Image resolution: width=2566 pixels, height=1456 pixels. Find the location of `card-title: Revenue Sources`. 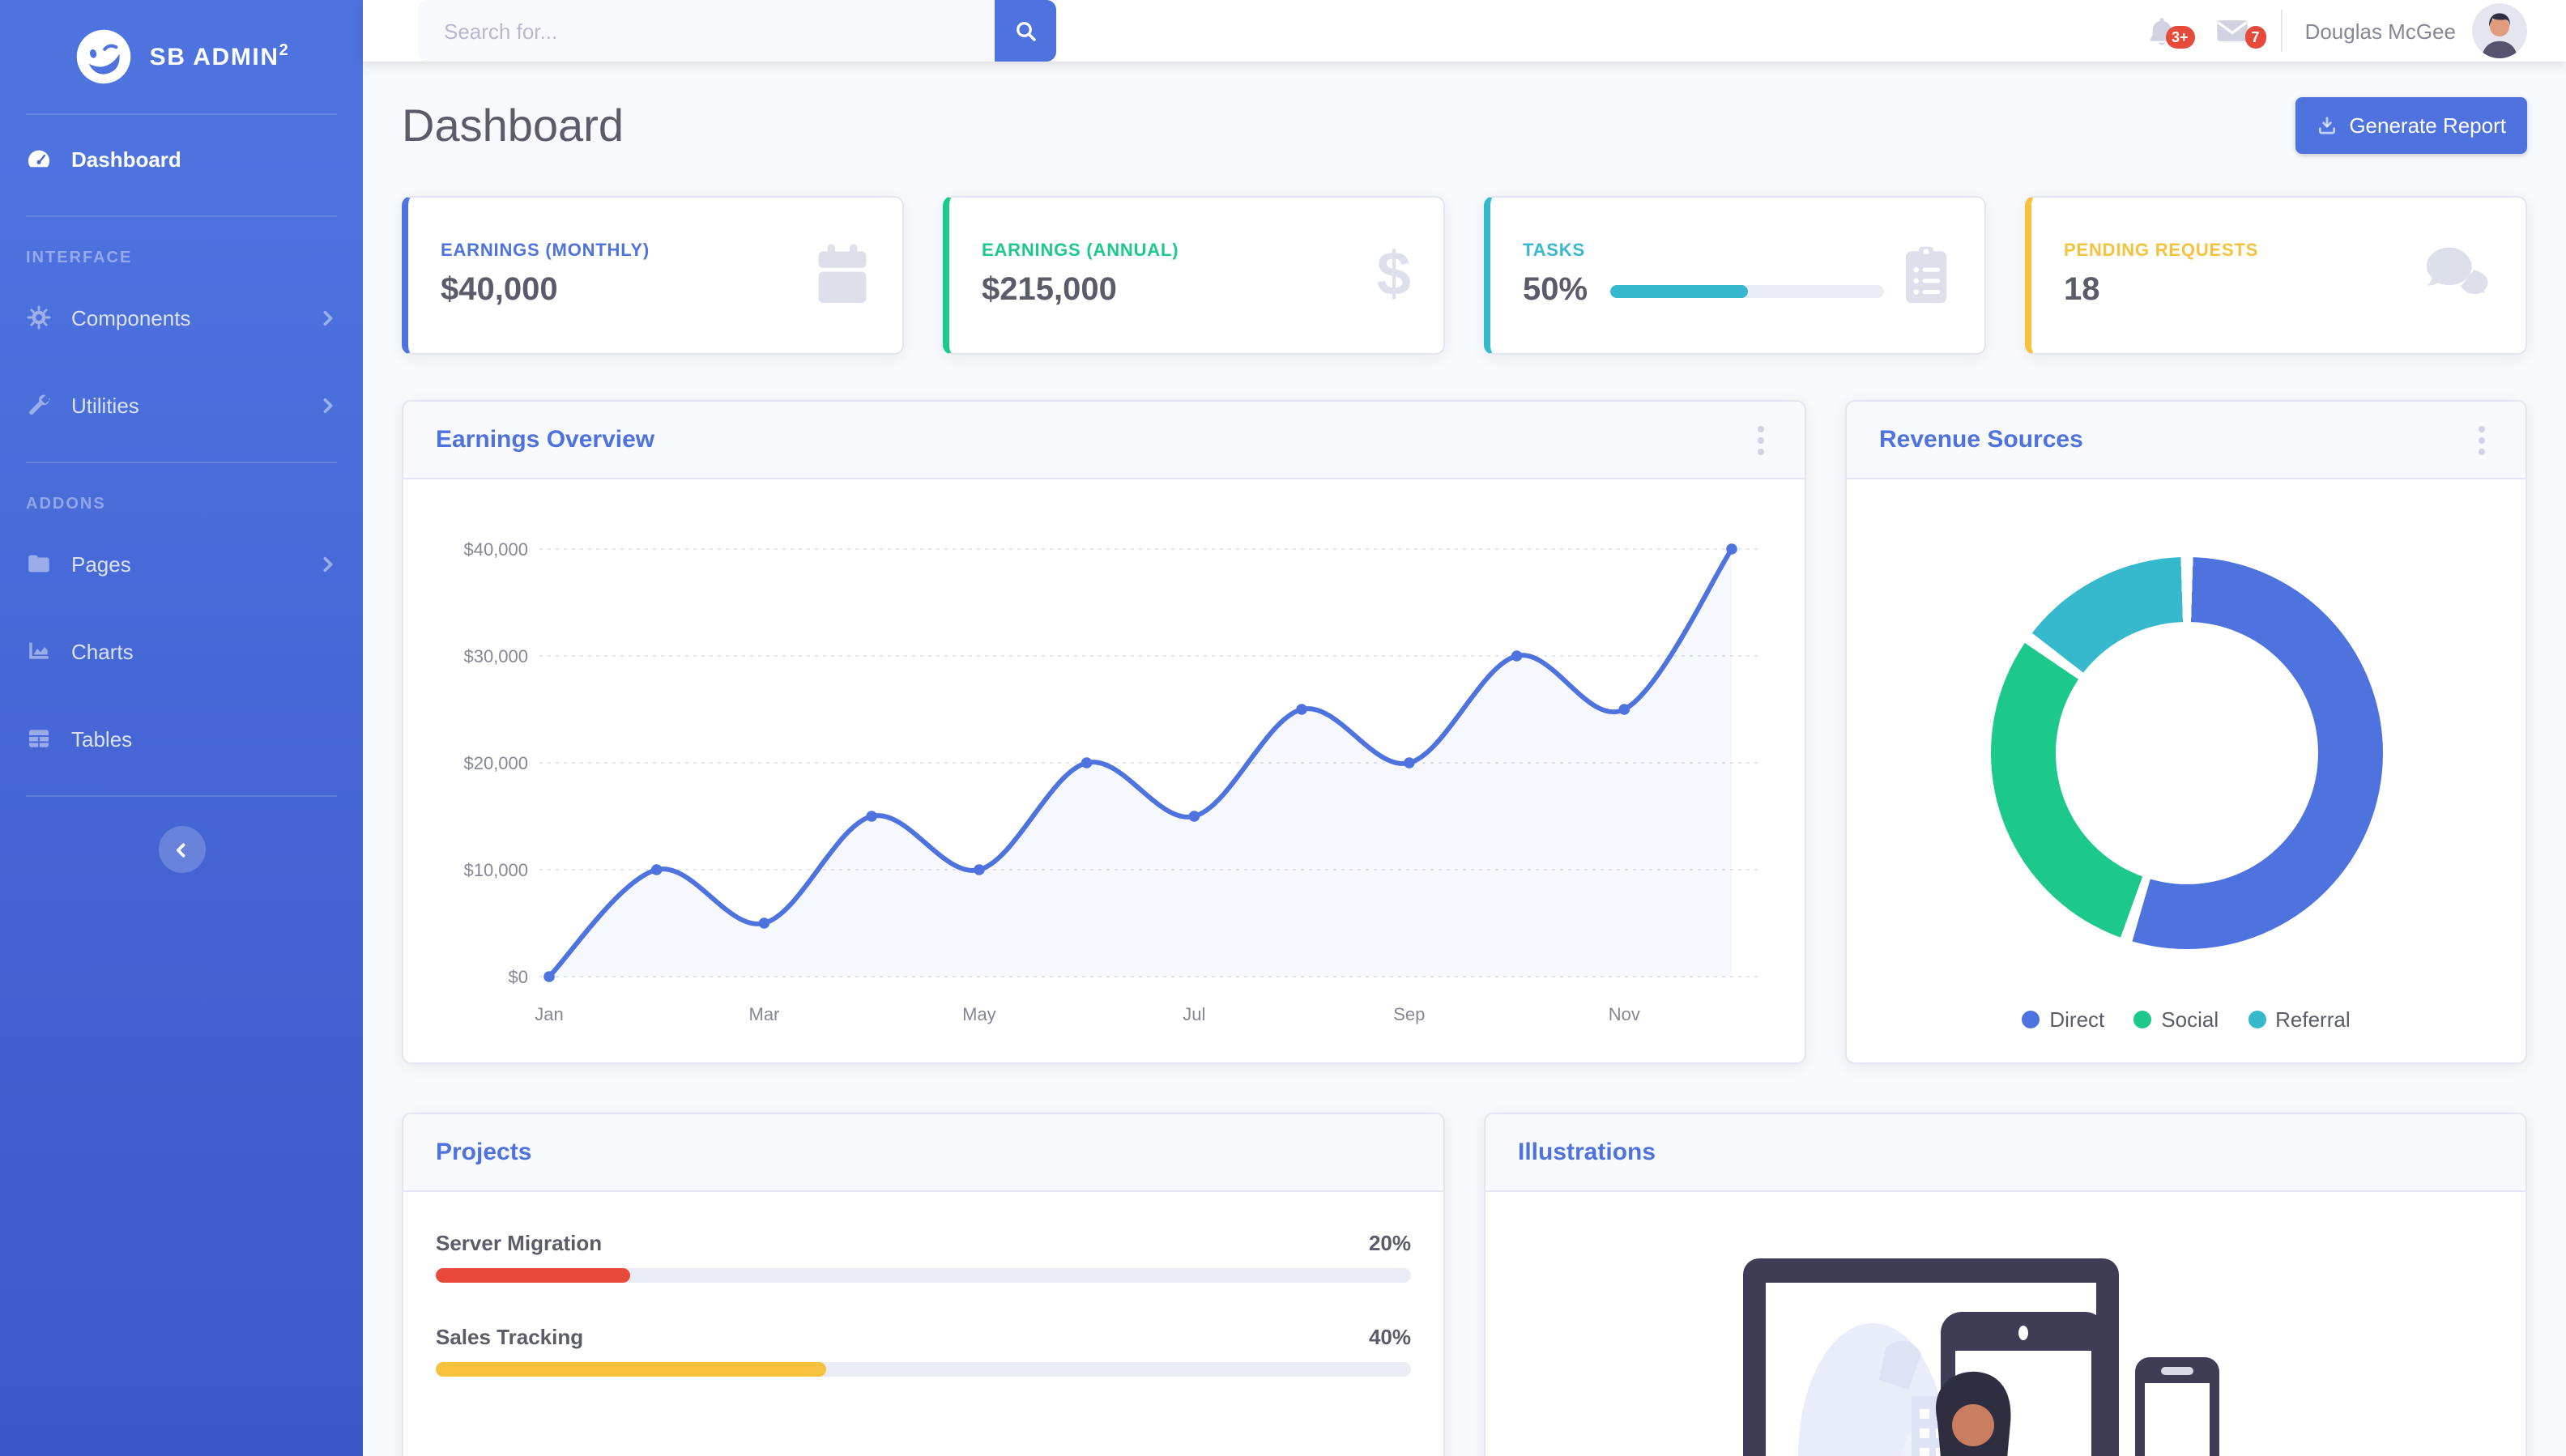

card-title: Revenue Sources is located at coordinates (1981, 439).